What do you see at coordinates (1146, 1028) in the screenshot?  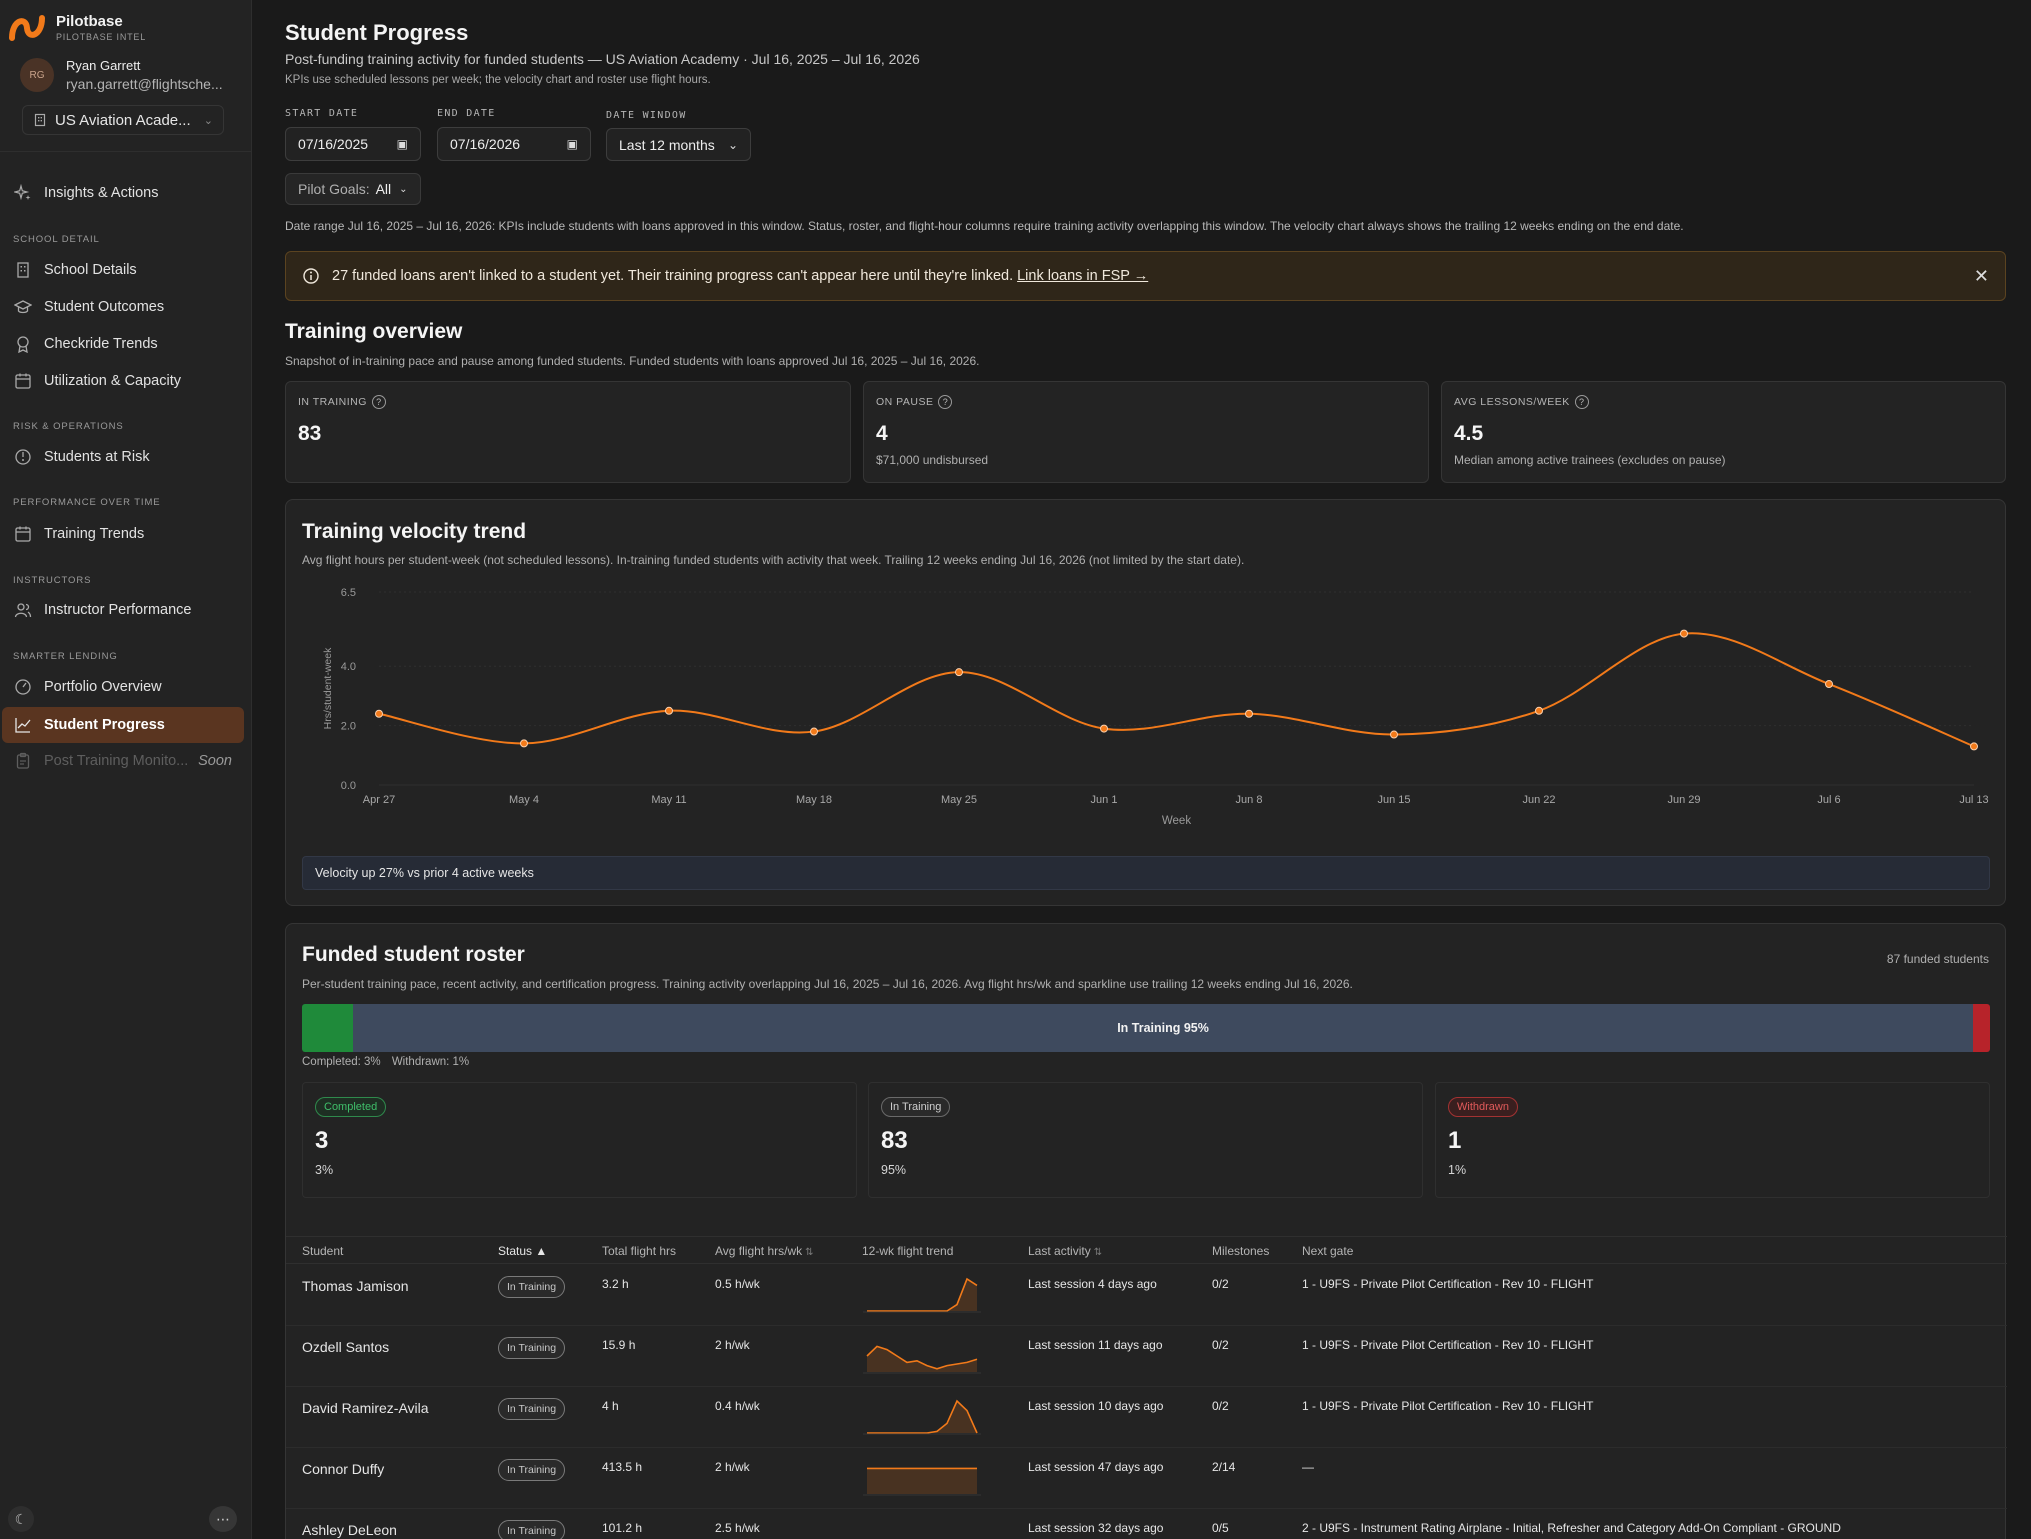 I see `status-distribution-bar: In Training 95%` at bounding box center [1146, 1028].